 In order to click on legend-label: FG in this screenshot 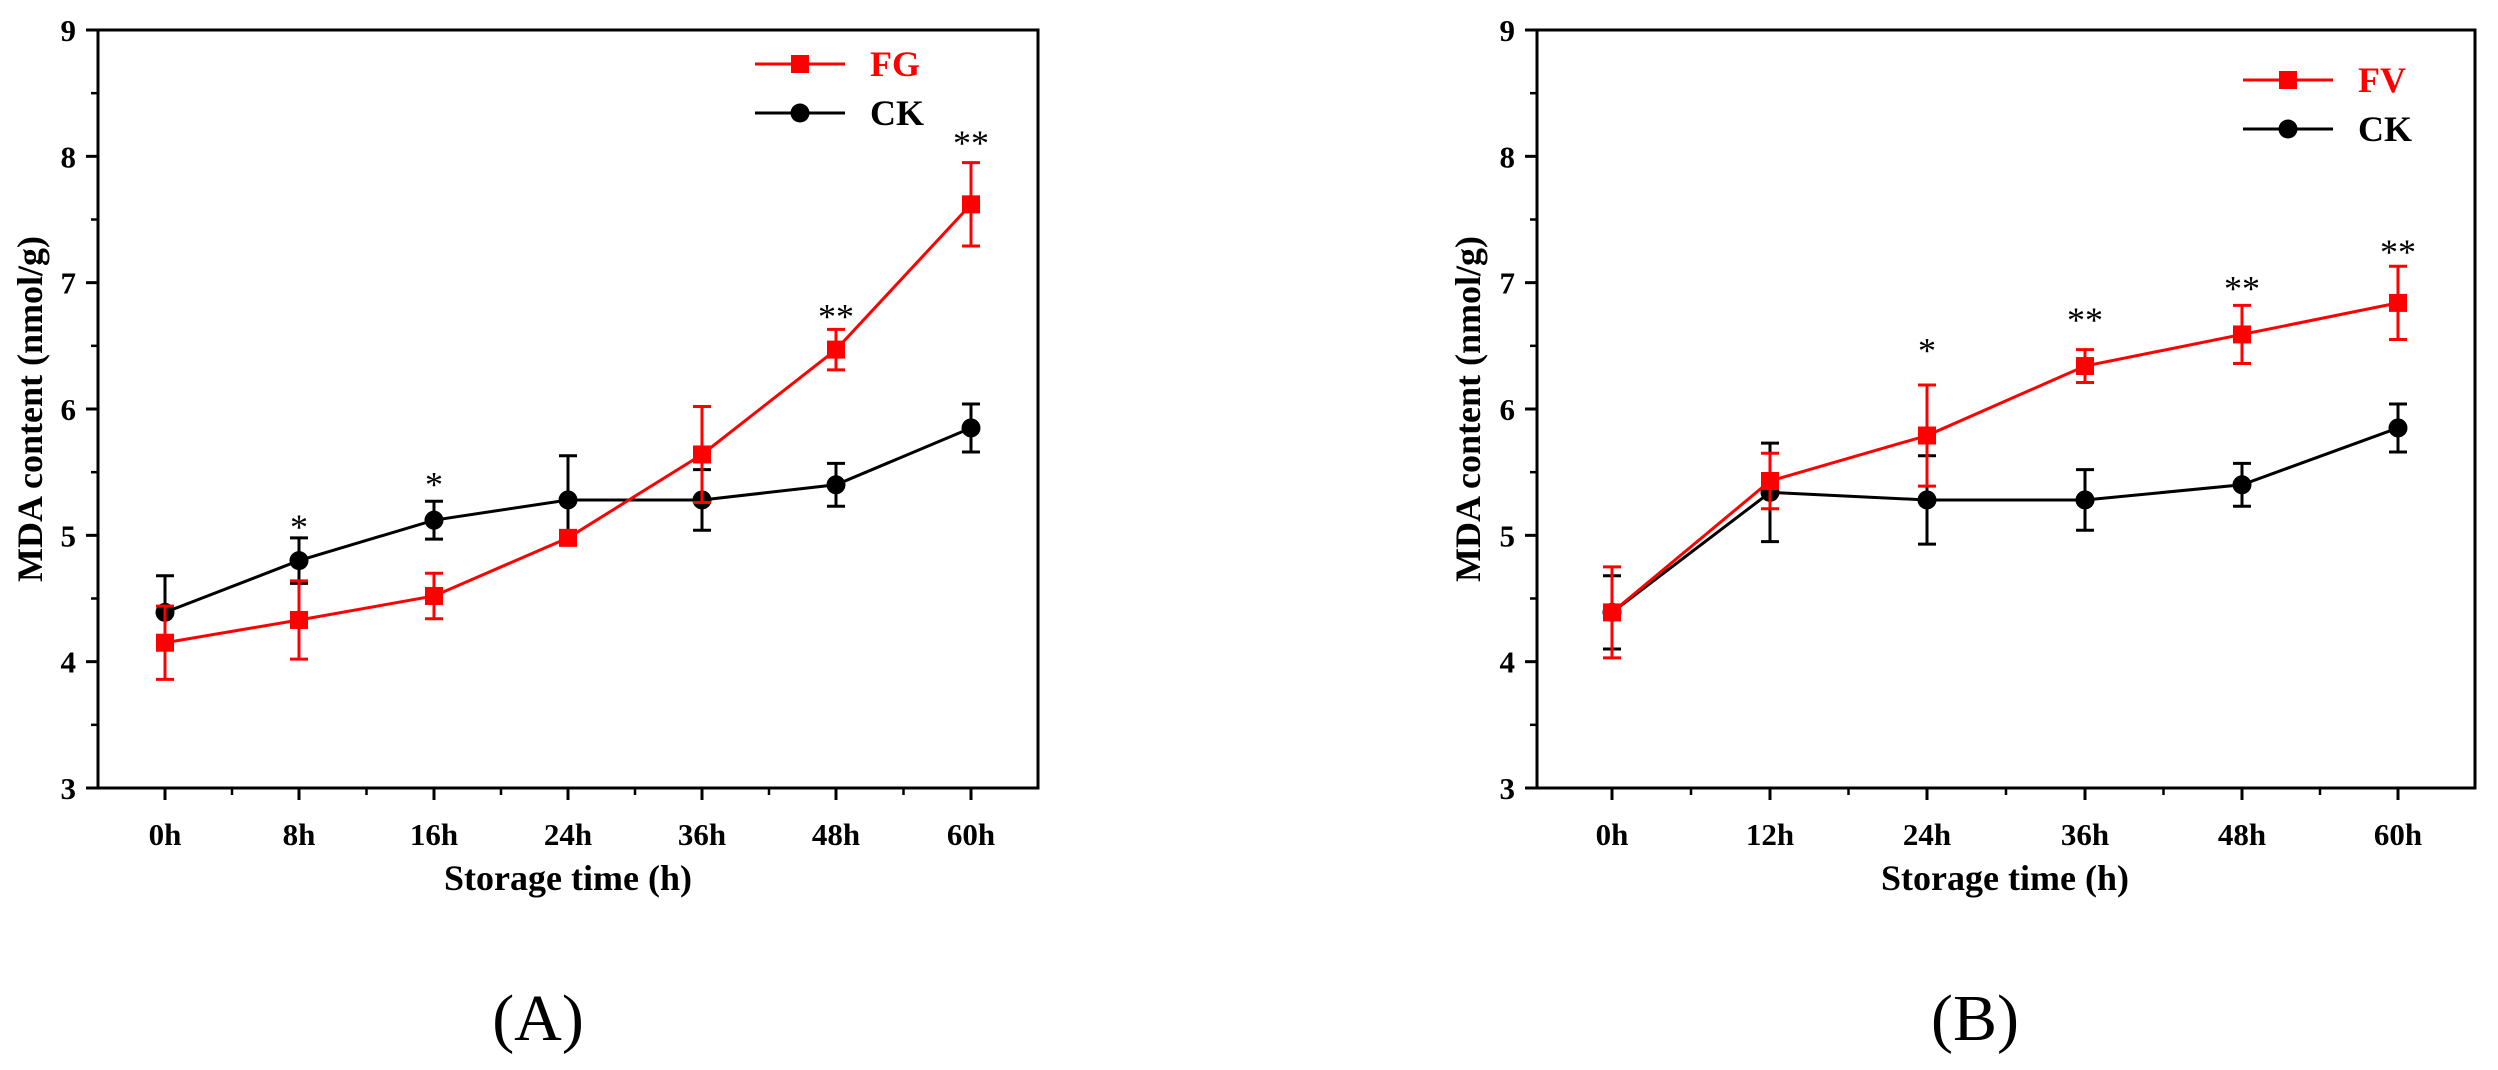, I will do `click(895, 64)`.